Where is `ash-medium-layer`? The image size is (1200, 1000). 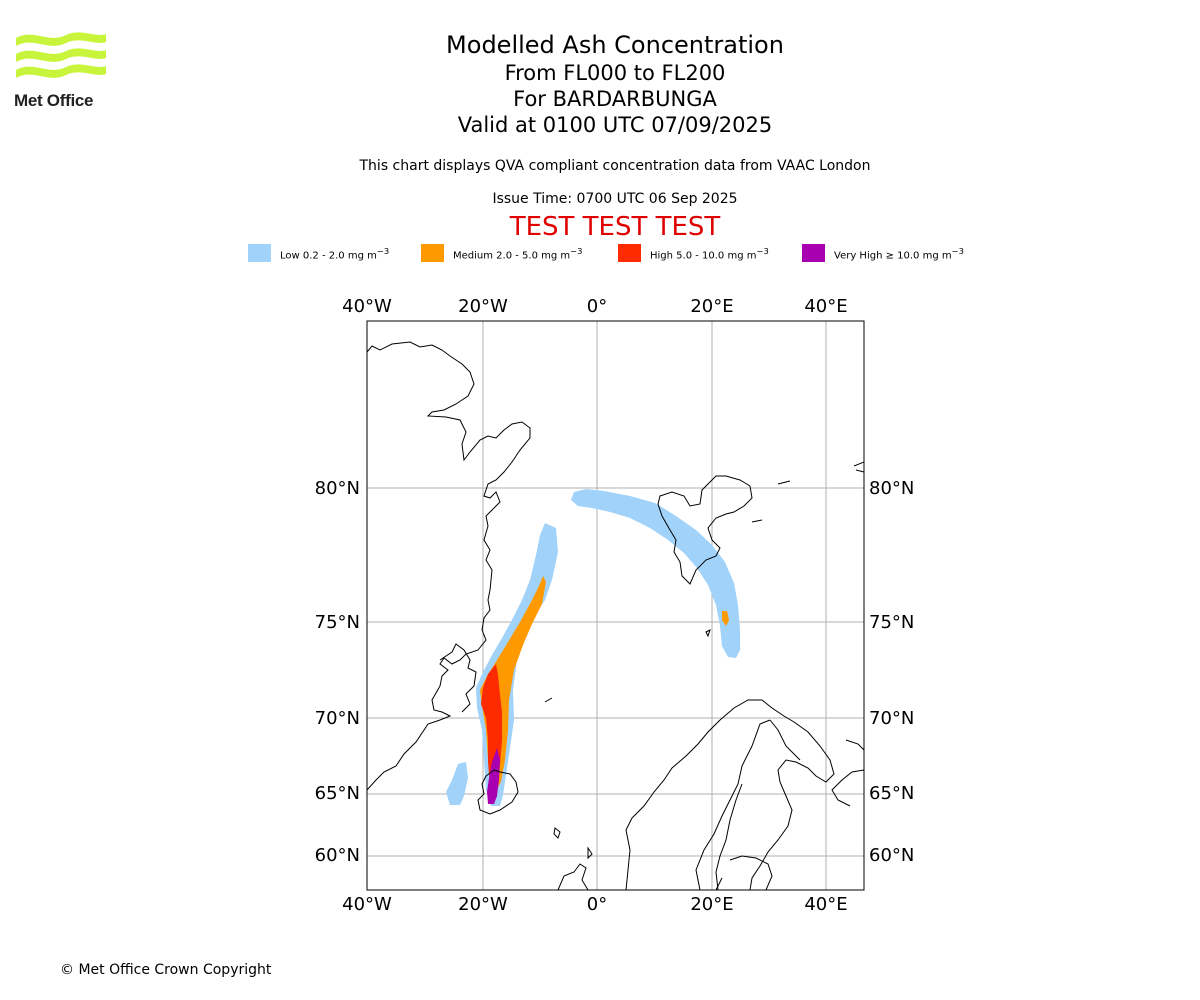 ash-medium-layer is located at coordinates (604, 683).